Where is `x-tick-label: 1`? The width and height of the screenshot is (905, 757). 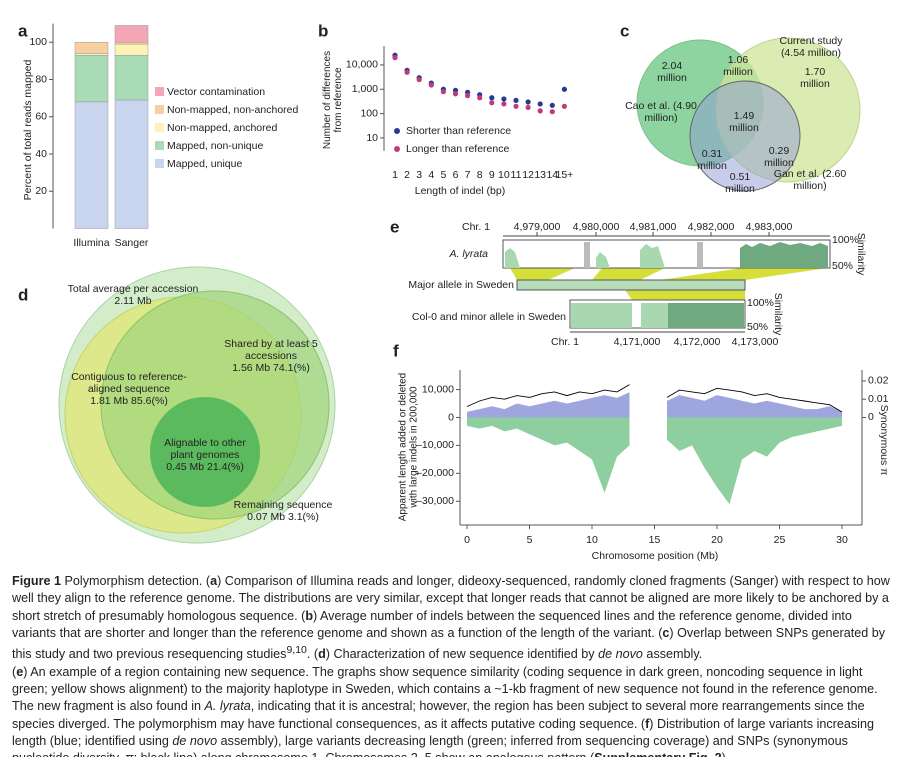
x-tick-label: 1 is located at coordinates (395, 175).